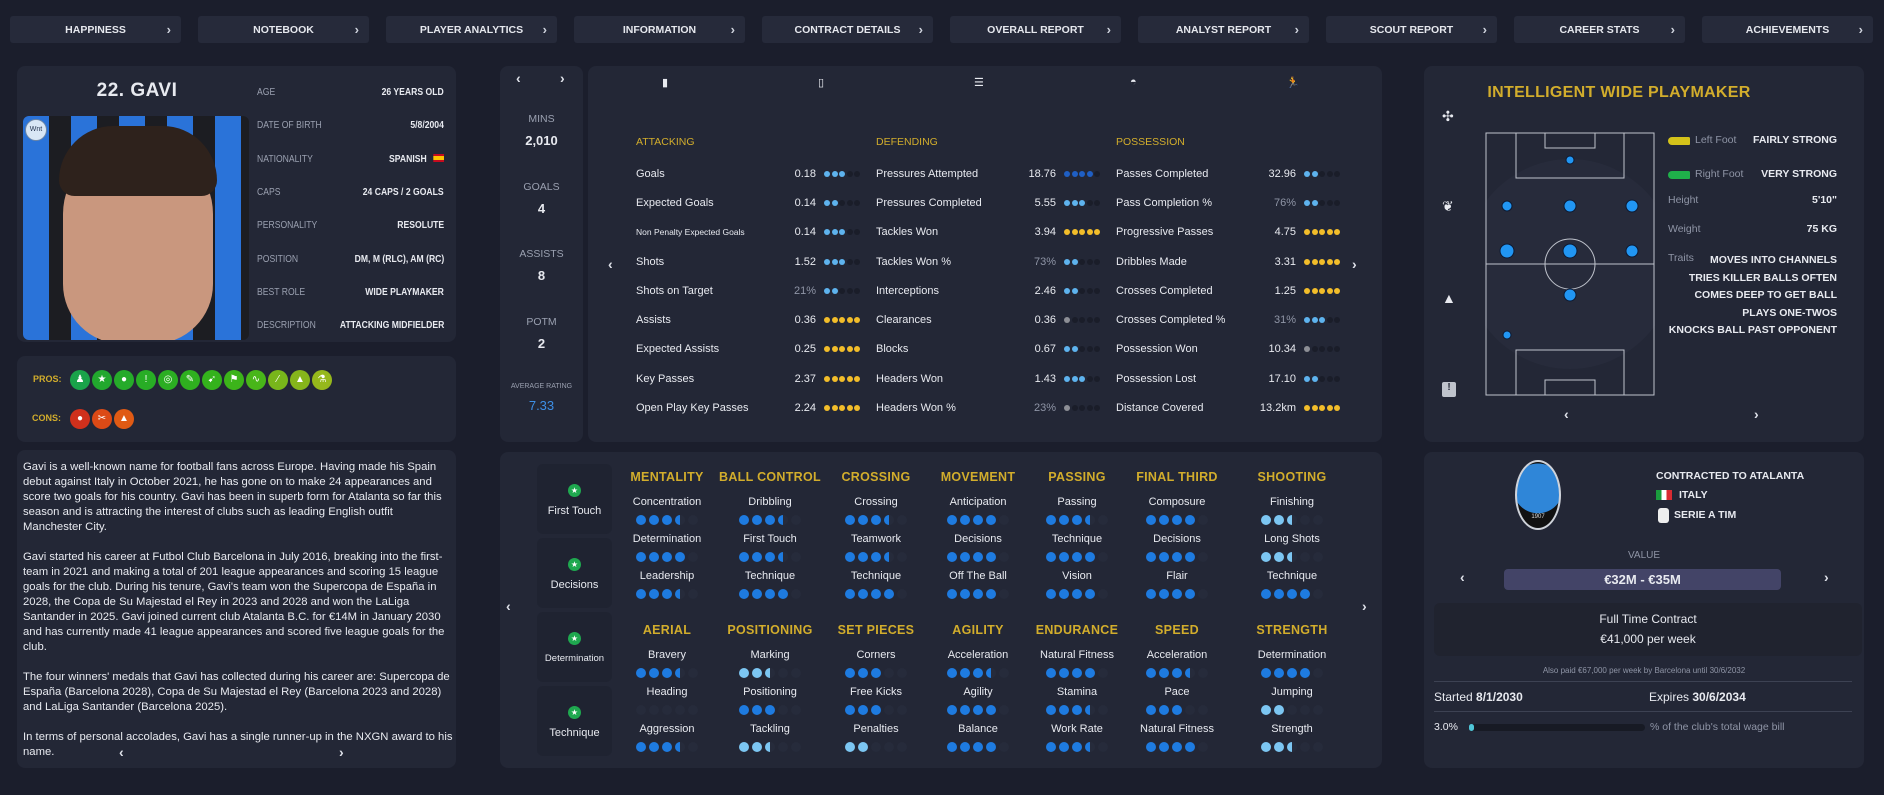 The height and width of the screenshot is (795, 1884). What do you see at coordinates (541, 198) in the screenshot?
I see `summary-goals: GOALS 4` at bounding box center [541, 198].